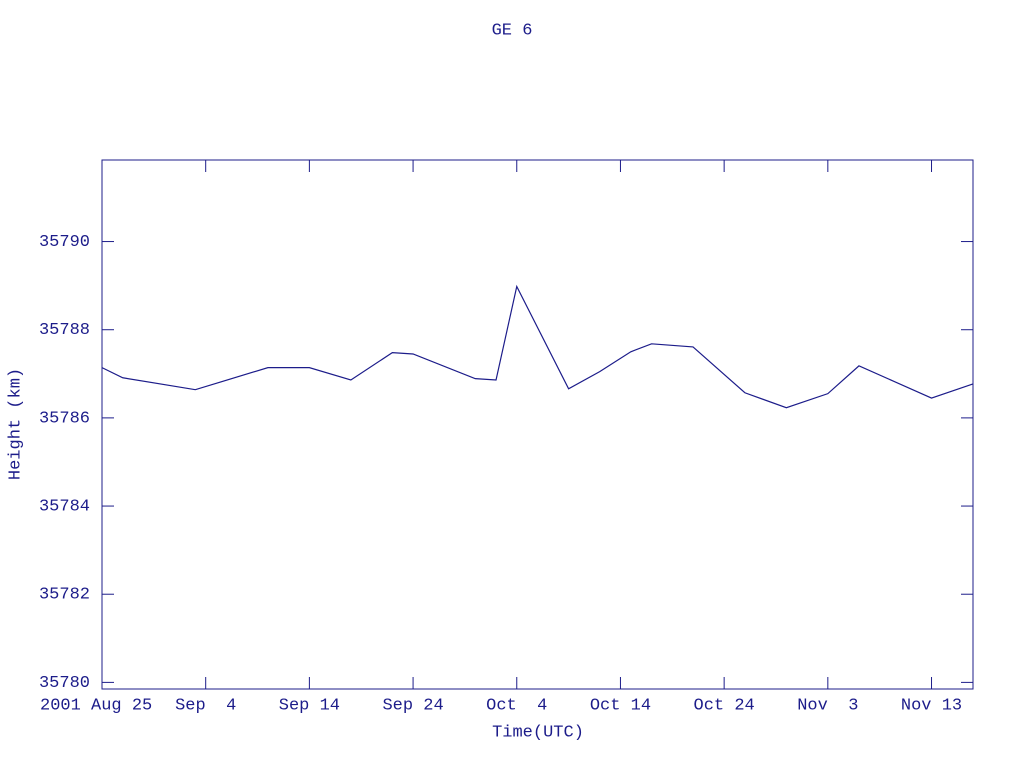 The image size is (1024, 768). What do you see at coordinates (64, 595) in the screenshot?
I see `y-tick-label: 35782` at bounding box center [64, 595].